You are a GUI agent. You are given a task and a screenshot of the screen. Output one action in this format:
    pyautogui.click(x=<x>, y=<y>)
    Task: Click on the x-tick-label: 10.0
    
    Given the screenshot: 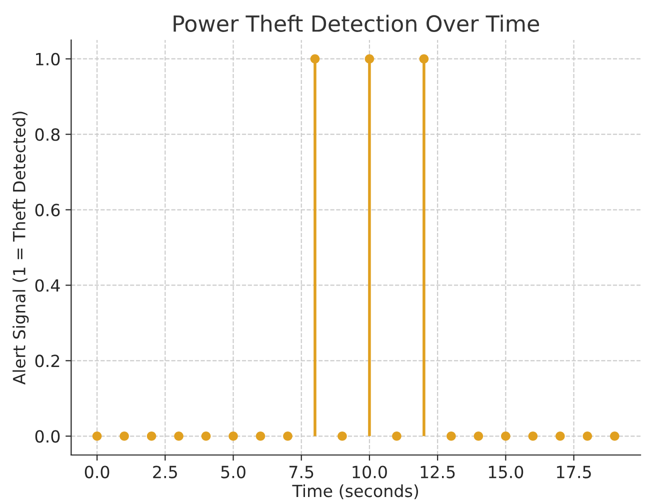 What is the action you would take?
    pyautogui.click(x=369, y=472)
    